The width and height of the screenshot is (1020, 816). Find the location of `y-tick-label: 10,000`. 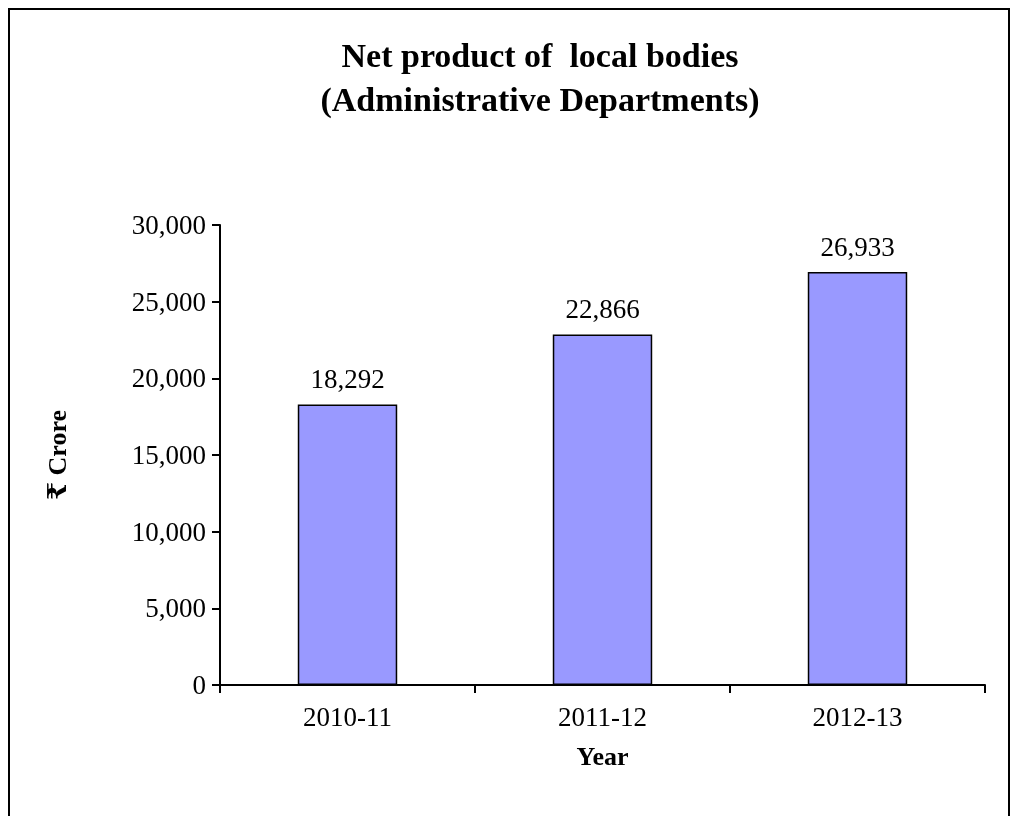

y-tick-label: 10,000 is located at coordinates (168, 531).